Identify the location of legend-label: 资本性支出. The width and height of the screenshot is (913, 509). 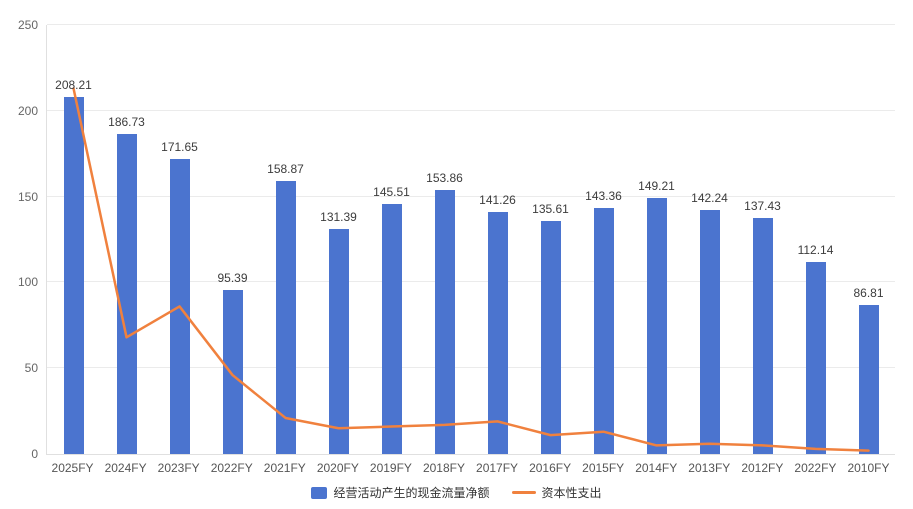
(571, 493).